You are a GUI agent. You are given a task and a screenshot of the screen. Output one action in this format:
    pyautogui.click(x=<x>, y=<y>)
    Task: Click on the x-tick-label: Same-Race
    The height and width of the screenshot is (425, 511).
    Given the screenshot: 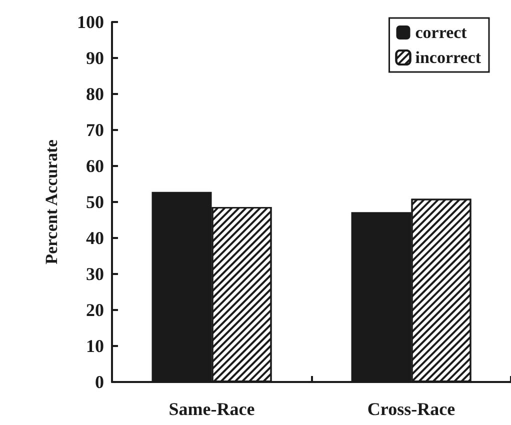 What is the action you would take?
    pyautogui.click(x=211, y=409)
    